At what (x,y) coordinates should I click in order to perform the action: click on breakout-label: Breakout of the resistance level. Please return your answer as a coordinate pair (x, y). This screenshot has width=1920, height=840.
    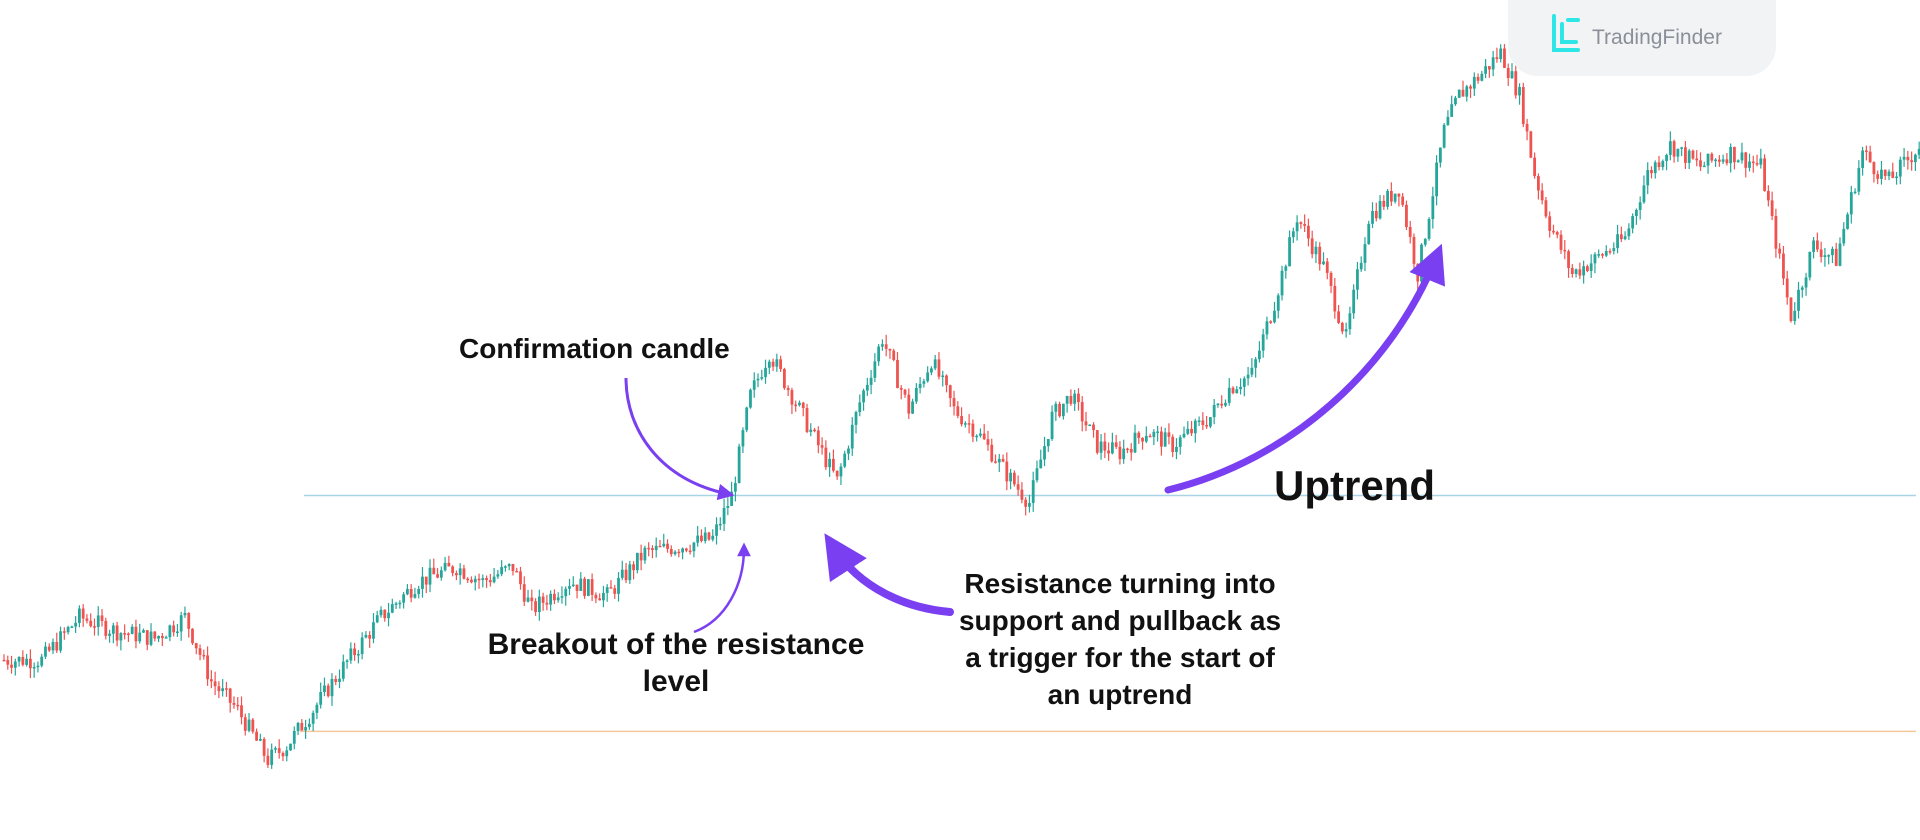
    Looking at the image, I should click on (676, 663).